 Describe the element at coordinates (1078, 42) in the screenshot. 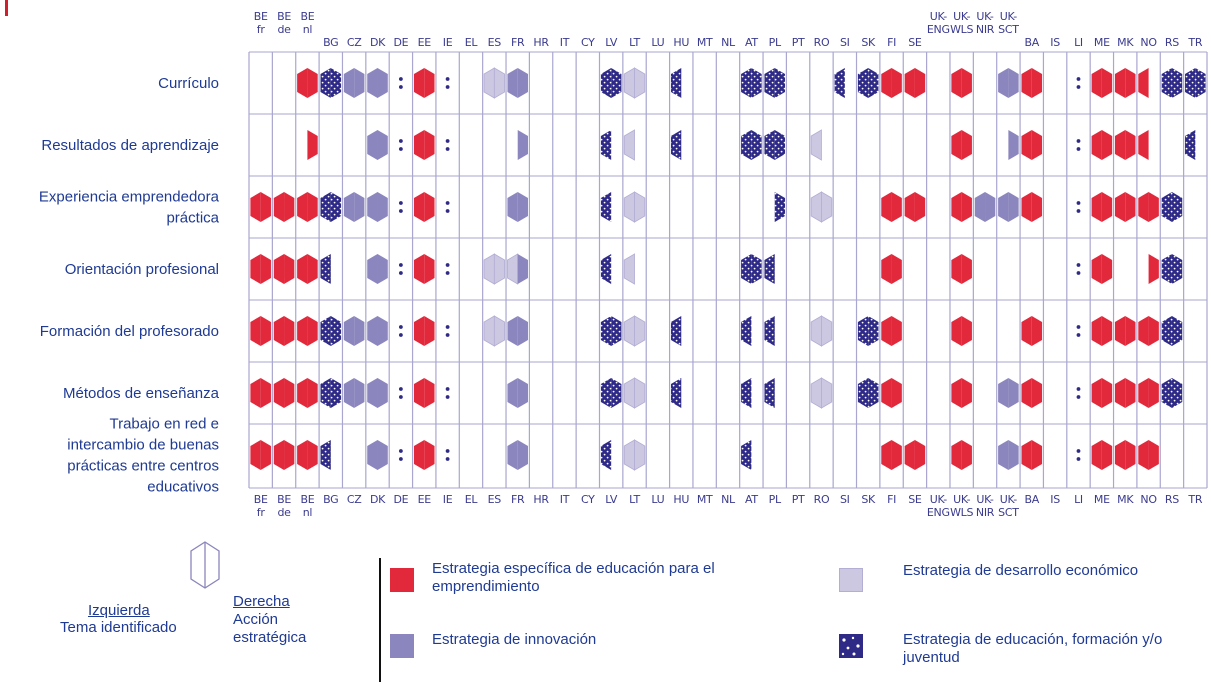

I see `column-label-top: LI` at that location.